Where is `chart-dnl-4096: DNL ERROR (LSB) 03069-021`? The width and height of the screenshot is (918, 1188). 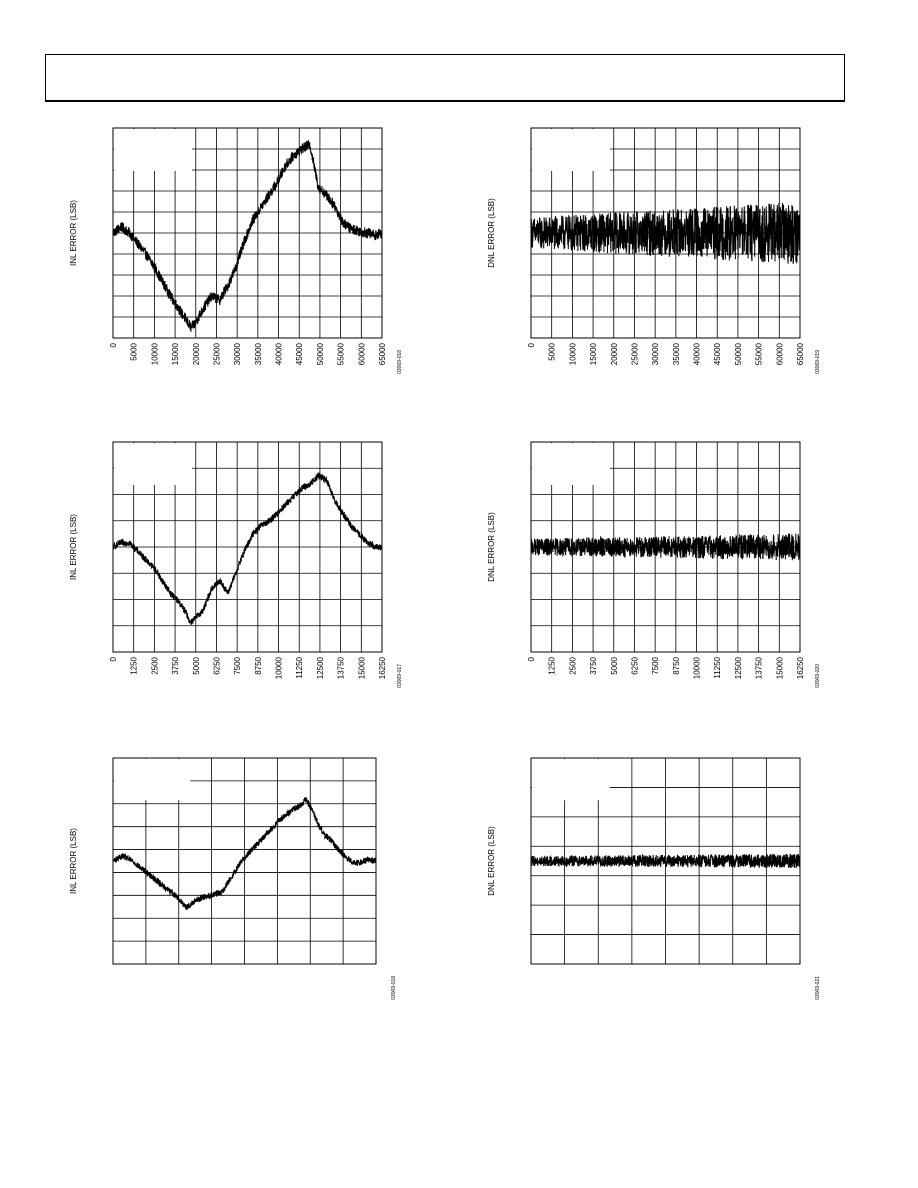
chart-dnl-4096: DNL ERROR (LSB) 03069-021 is located at coordinates (654, 878).